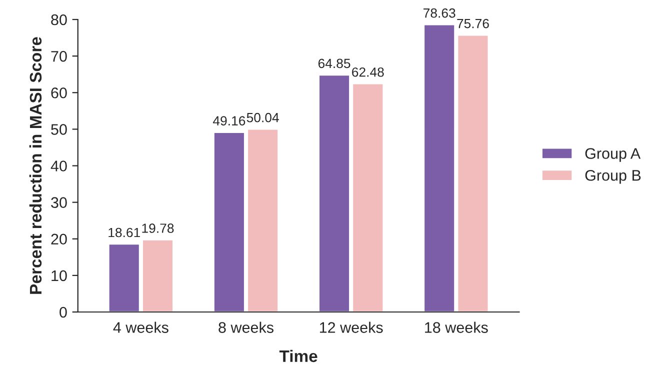  Describe the element at coordinates (613, 177) in the screenshot. I see `legend-label: Group B` at that location.